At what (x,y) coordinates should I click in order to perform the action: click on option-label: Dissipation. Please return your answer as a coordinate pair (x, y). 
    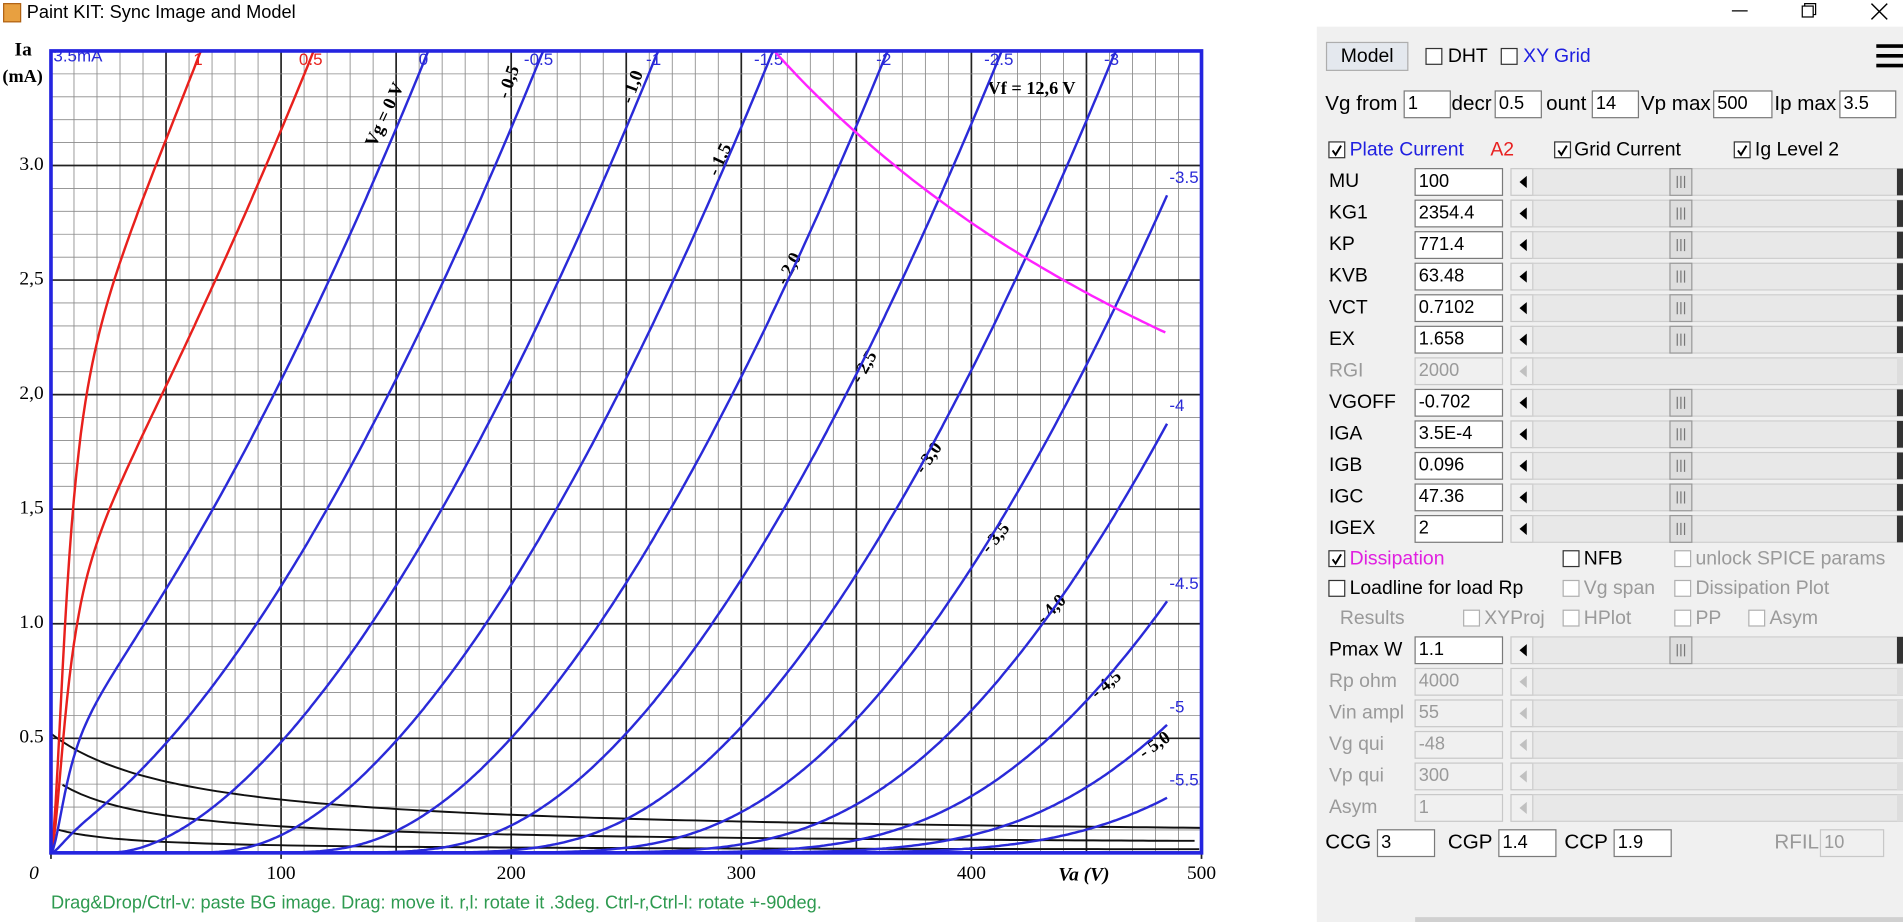
    Looking at the image, I should click on (1397, 558).